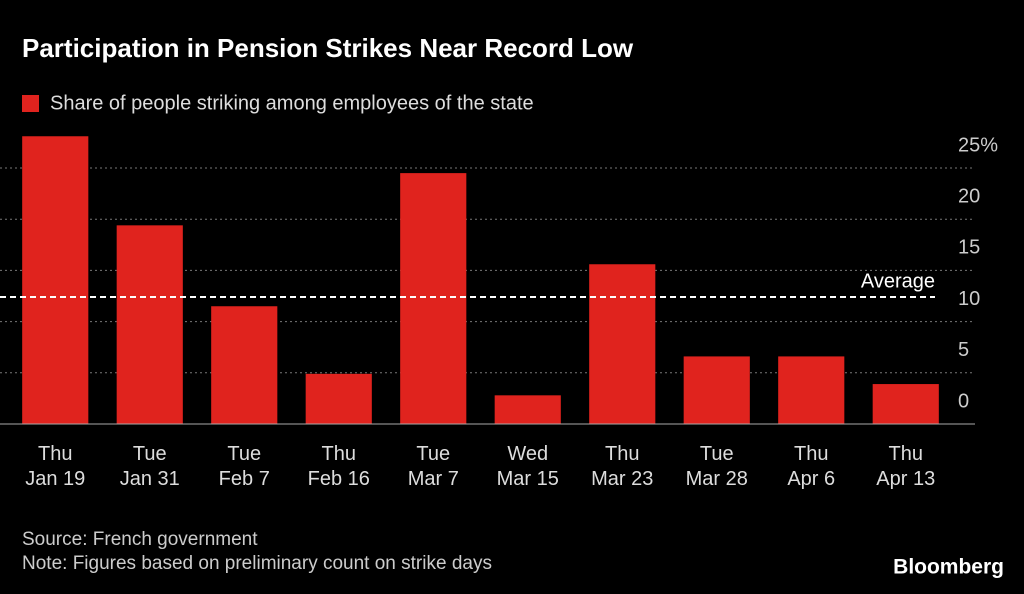 This screenshot has height=594, width=1024. I want to click on x-tick-label: Tue Mar 28, so click(716, 466).